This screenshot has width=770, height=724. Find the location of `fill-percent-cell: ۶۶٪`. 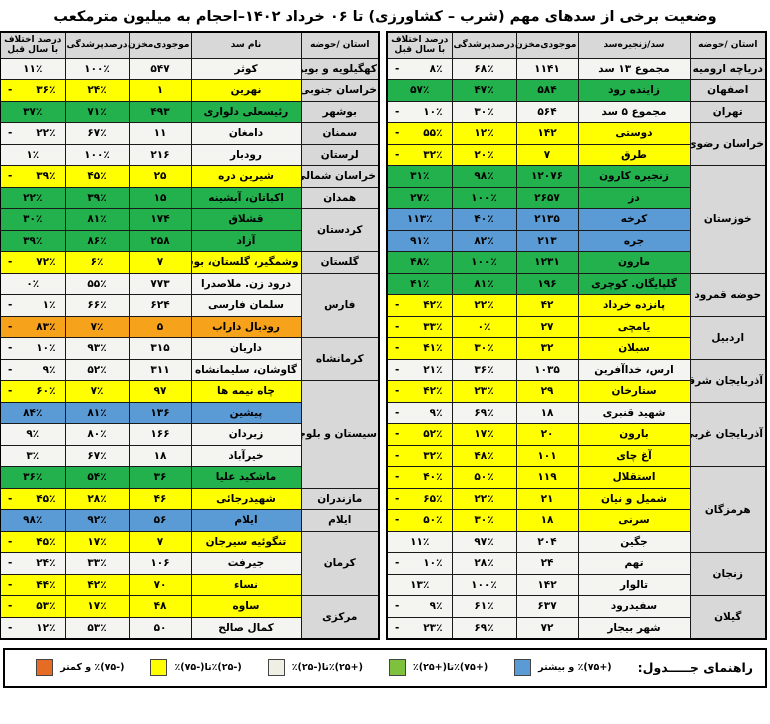

fill-percent-cell: ۶۶٪ is located at coordinates (97, 305).